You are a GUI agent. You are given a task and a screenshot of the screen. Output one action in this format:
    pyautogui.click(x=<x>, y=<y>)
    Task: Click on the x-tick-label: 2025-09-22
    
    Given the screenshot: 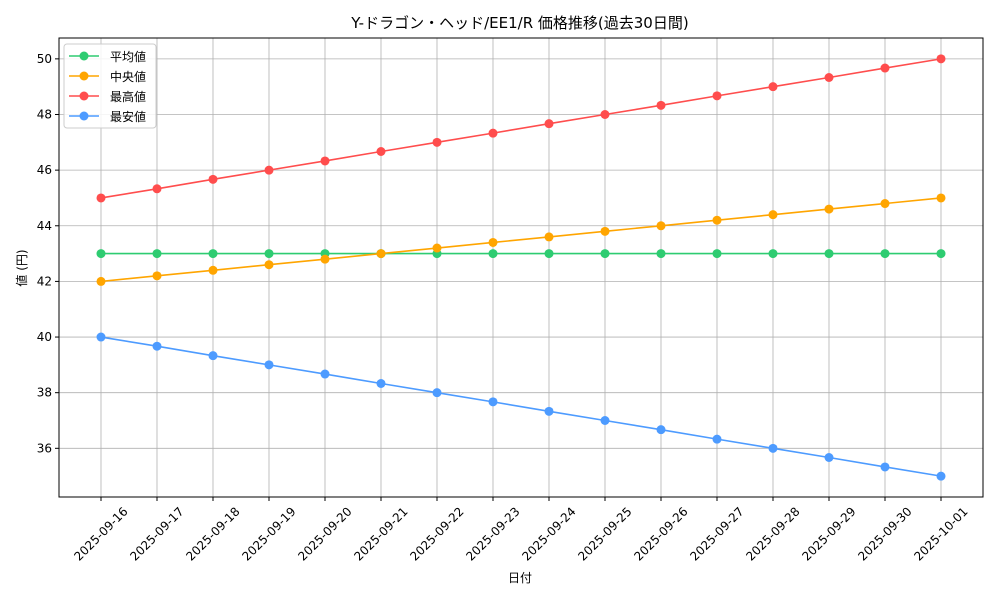 What is the action you would take?
    pyautogui.click(x=436, y=533)
    